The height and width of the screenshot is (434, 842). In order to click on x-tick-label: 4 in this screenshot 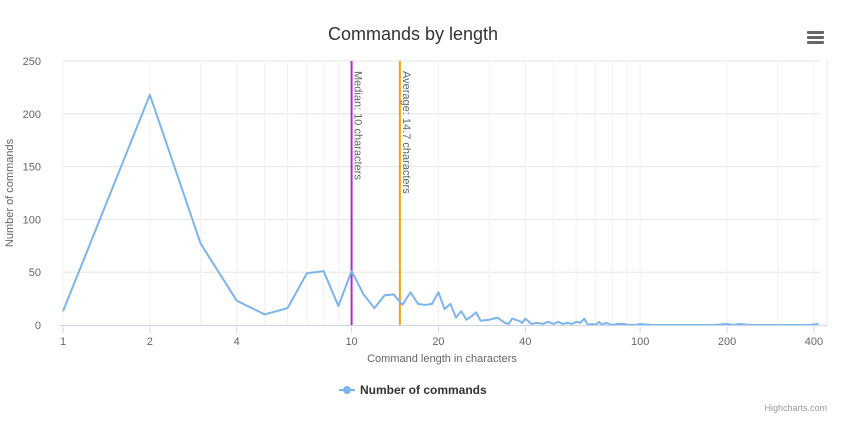, I will do `click(237, 342)`.